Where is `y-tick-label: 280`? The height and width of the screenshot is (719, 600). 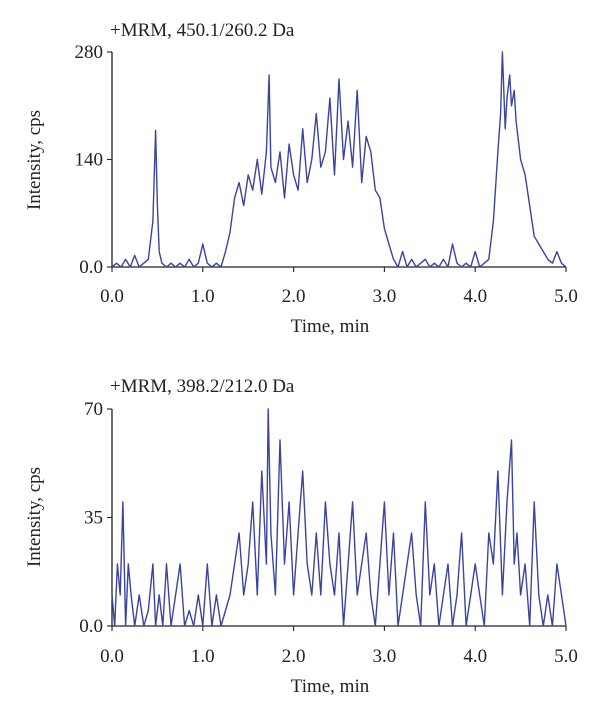 y-tick-label: 280 is located at coordinates (89, 52).